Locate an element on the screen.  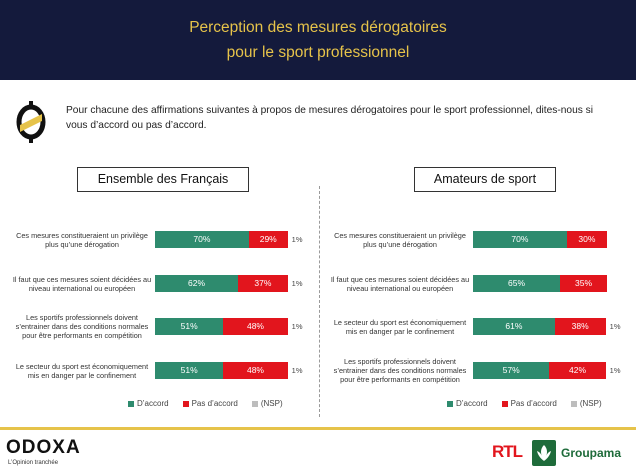
odoxa-tagline: L’Opinion tranchée is located at coordinates (33, 463).